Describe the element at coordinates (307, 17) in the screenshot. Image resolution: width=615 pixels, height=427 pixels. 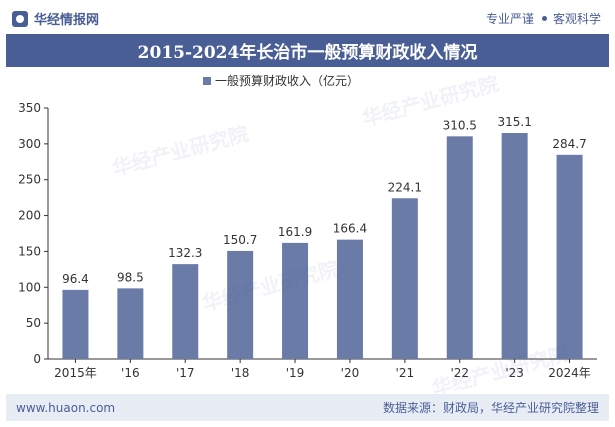
I see `top-bar: 华经情报网 专业严谨 客观科学` at that location.